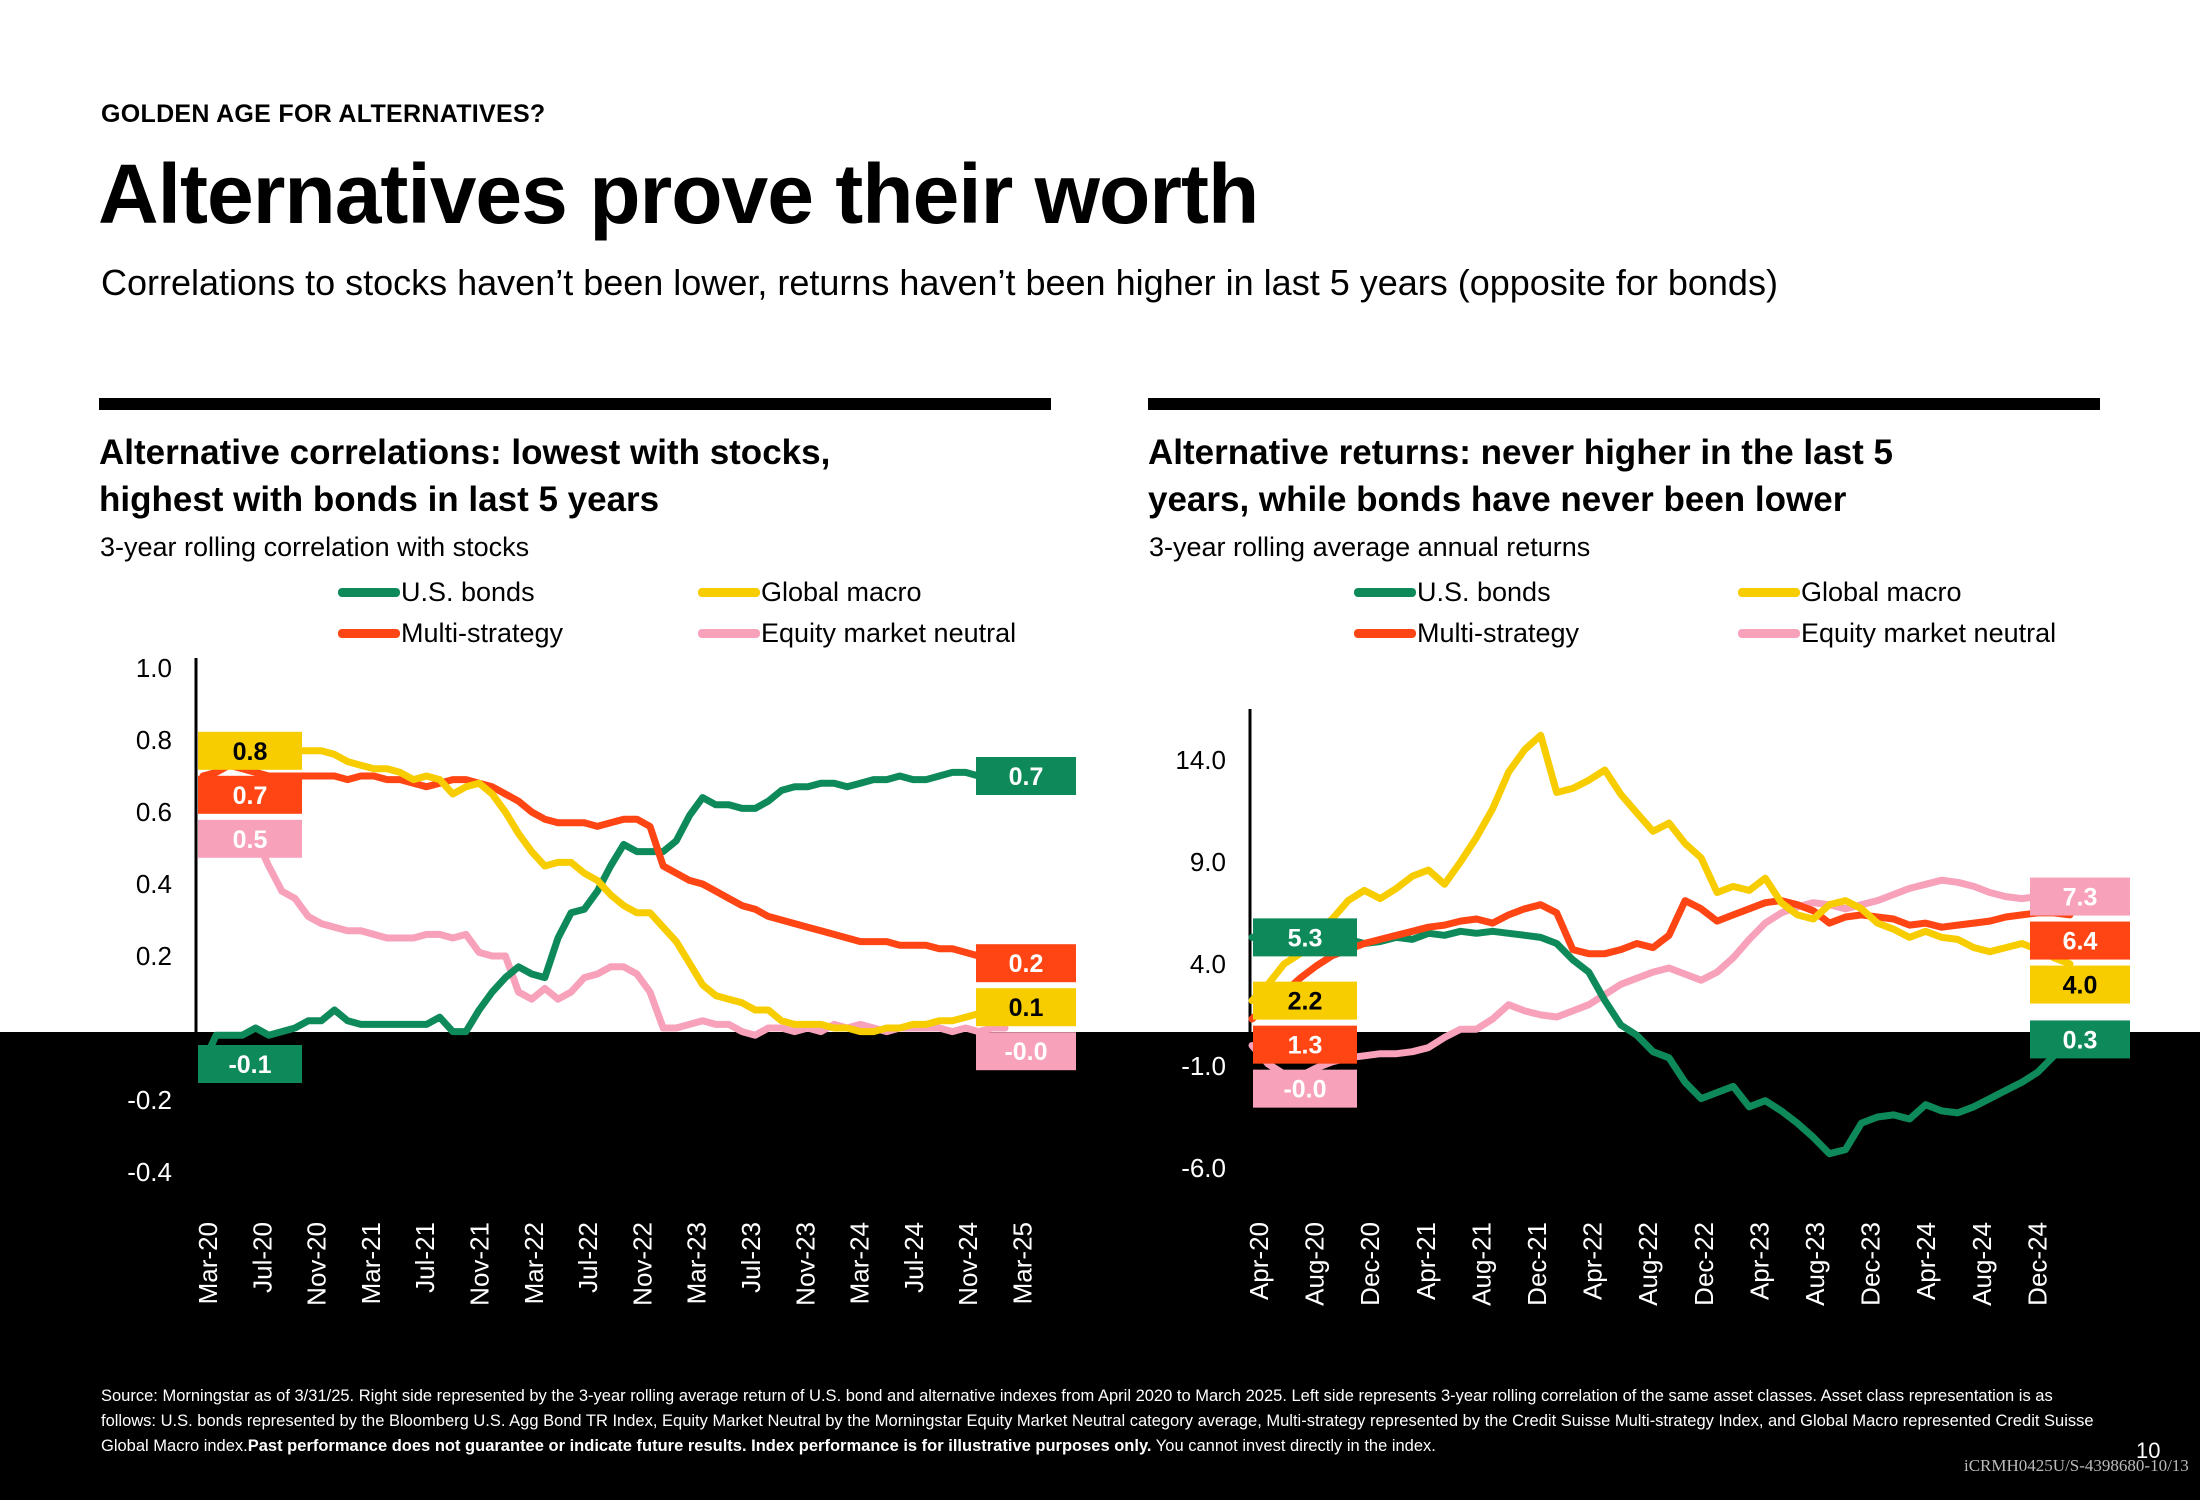  What do you see at coordinates (1624, 404) in the screenshot?
I see `right-panel-rule` at bounding box center [1624, 404].